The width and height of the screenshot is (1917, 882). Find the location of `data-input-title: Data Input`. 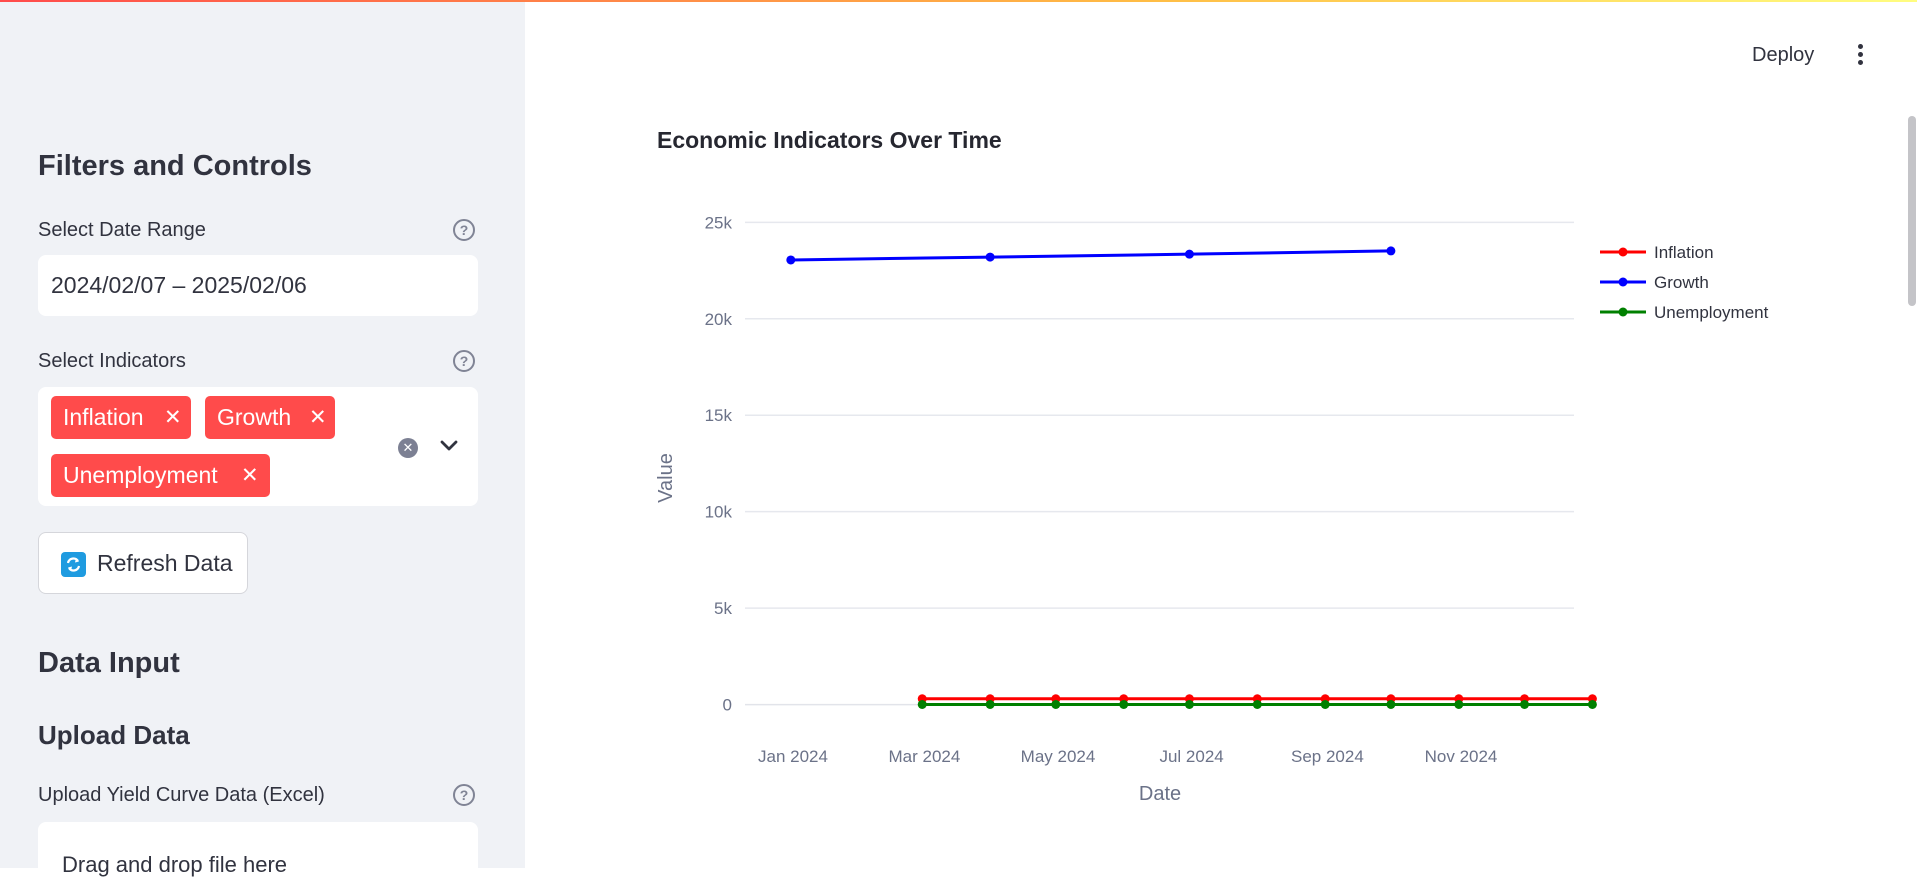

data-input-title: Data Input is located at coordinates (109, 663).